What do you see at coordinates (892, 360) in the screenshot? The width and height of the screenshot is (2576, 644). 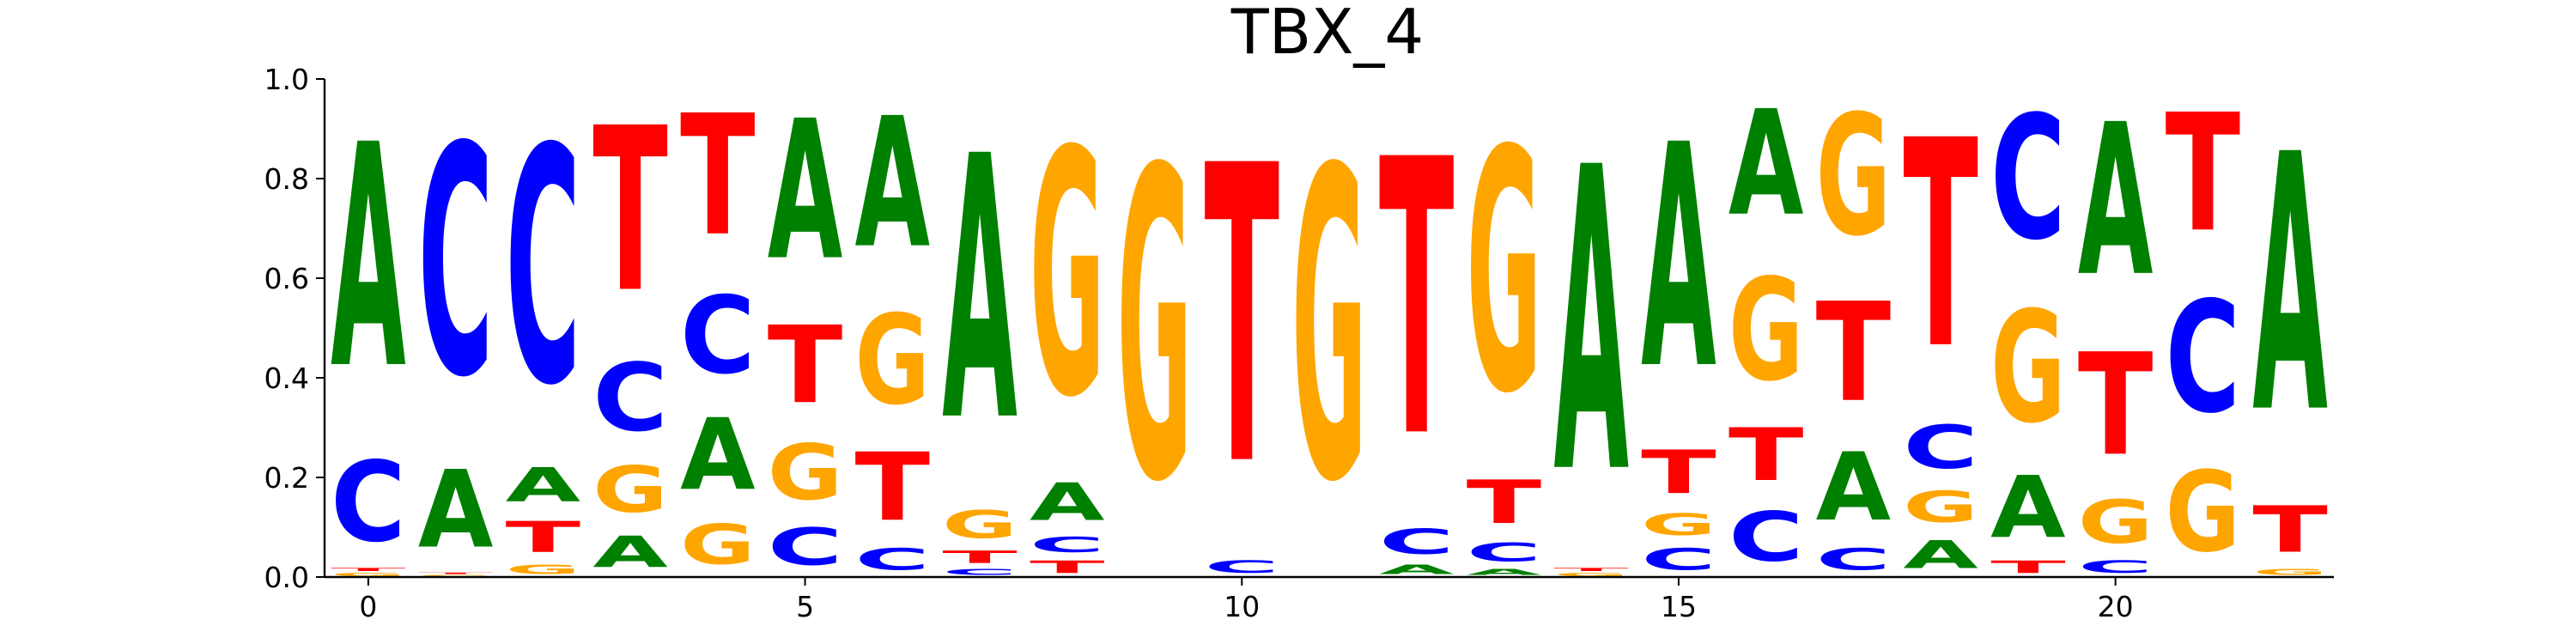 I see `letter-G-pos-6: G` at bounding box center [892, 360].